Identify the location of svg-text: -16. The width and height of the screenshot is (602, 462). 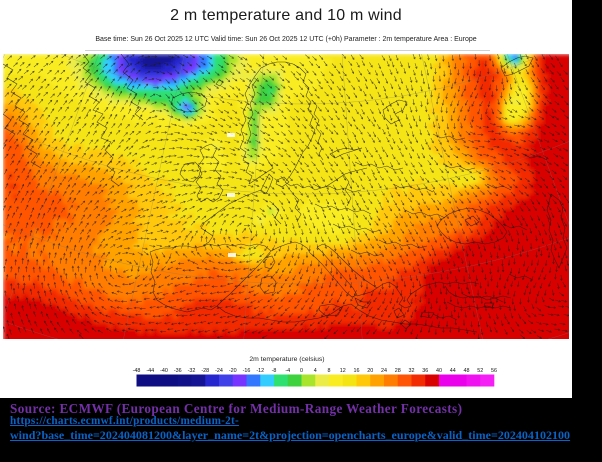
(247, 371).